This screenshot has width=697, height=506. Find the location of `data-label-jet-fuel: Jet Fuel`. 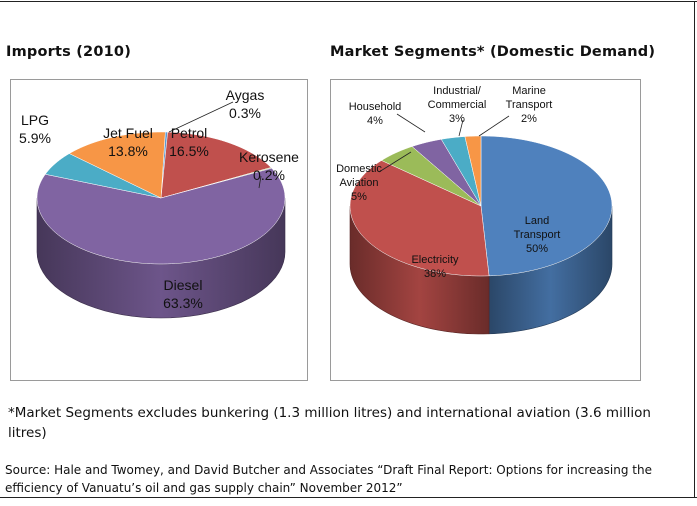

data-label-jet-fuel: Jet Fuel is located at coordinates (128, 133).